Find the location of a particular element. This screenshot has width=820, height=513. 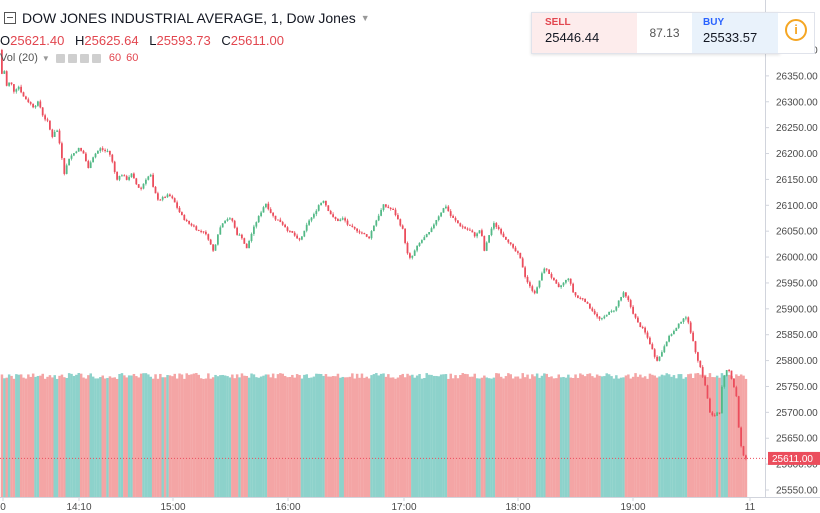

more-icon is located at coordinates (96, 58).